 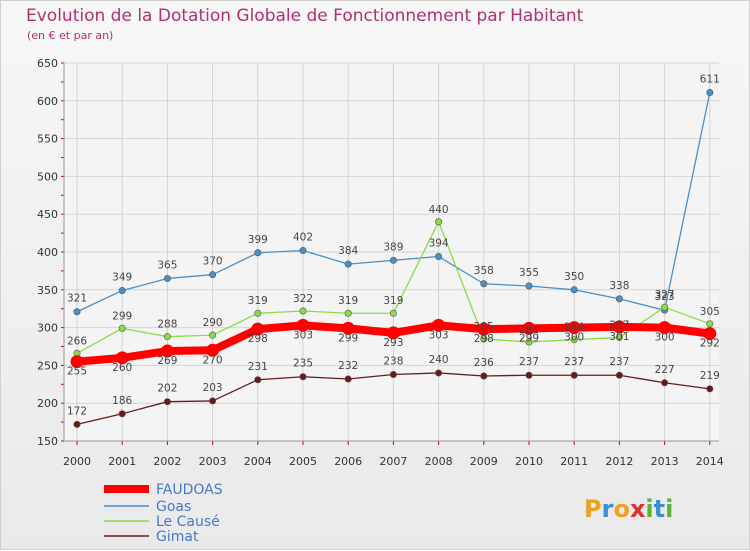 What do you see at coordinates (122, 278) in the screenshot?
I see `data-label-goas: 349` at bounding box center [122, 278].